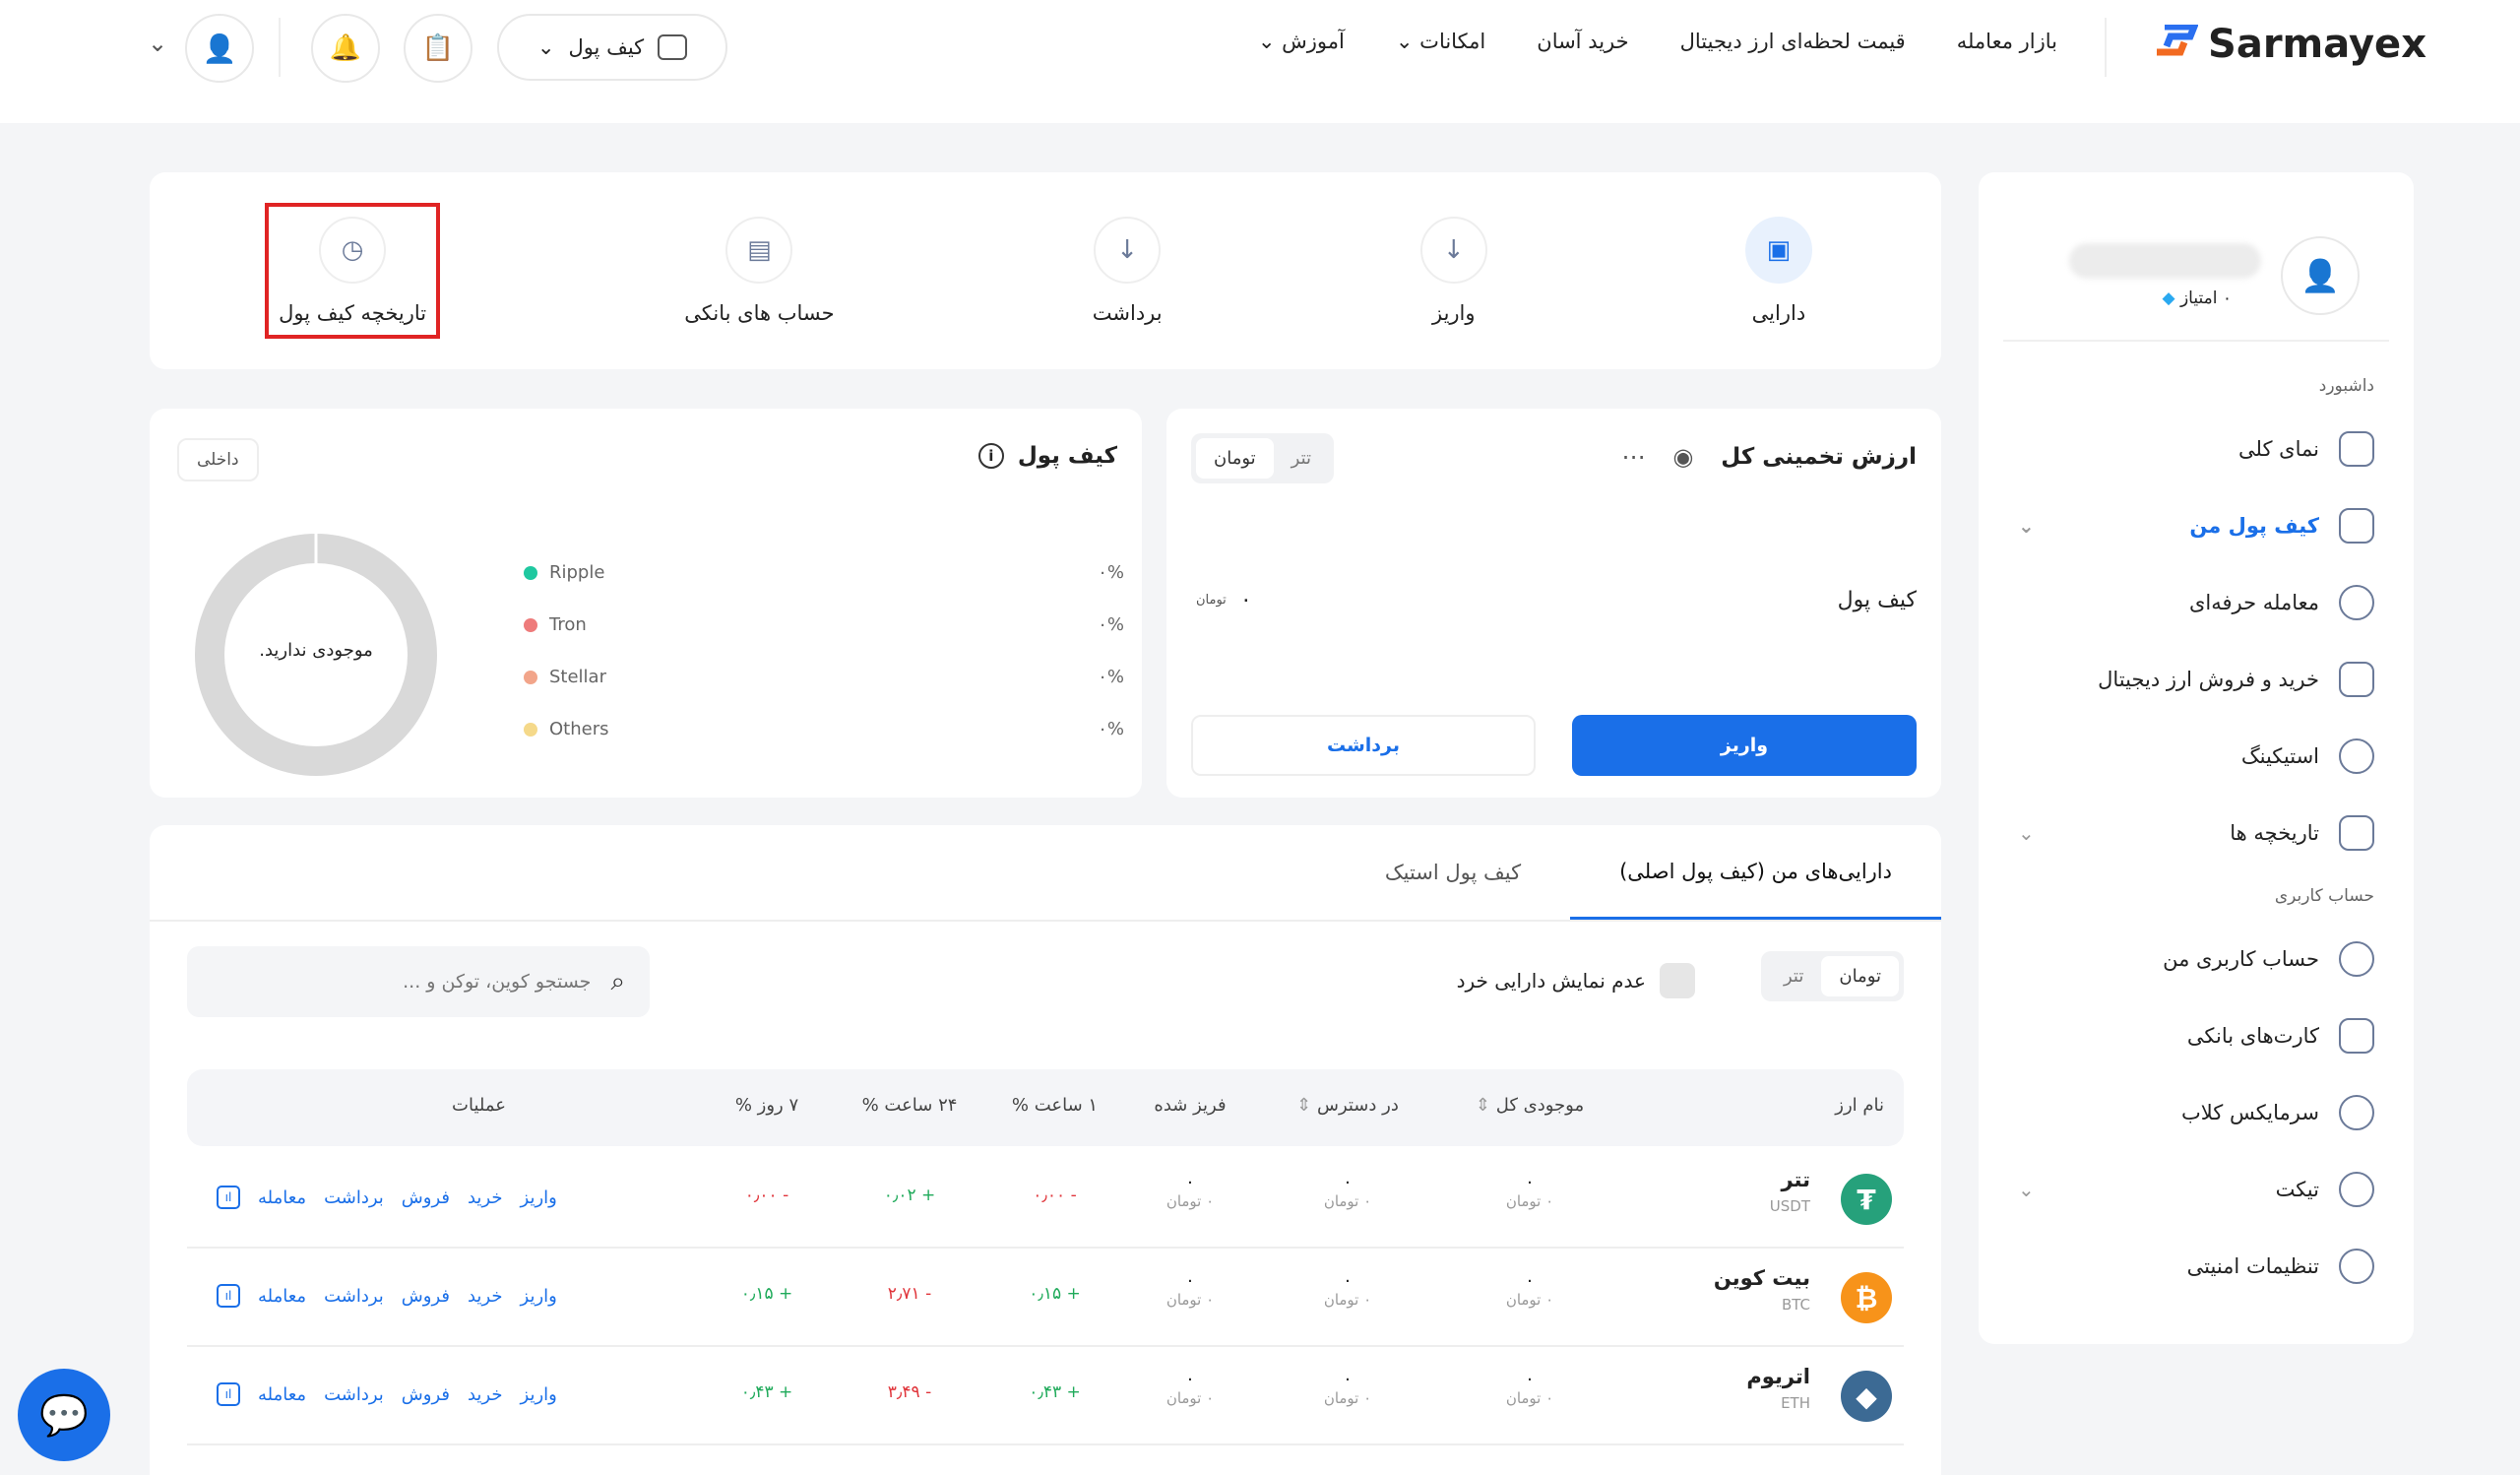 Image resolution: width=2520 pixels, height=1475 pixels. Describe the element at coordinates (2196, 449) in the screenshot. I see `sidebar-item-overview: نمای کلی` at that location.